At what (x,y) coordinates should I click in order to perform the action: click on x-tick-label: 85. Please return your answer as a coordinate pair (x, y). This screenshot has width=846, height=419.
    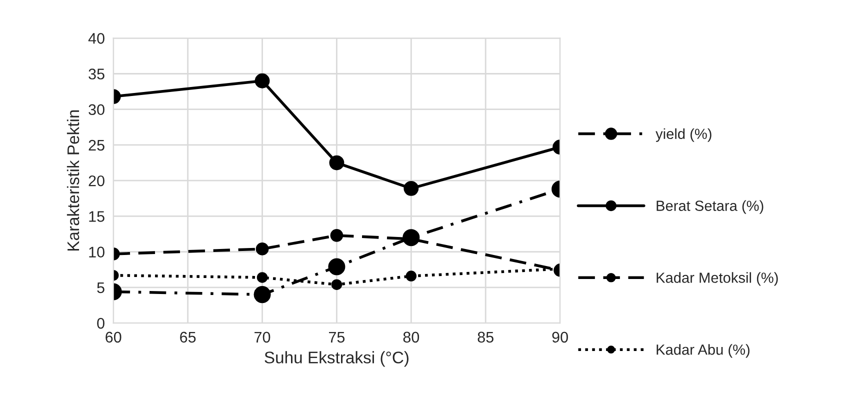
    Looking at the image, I should click on (486, 337).